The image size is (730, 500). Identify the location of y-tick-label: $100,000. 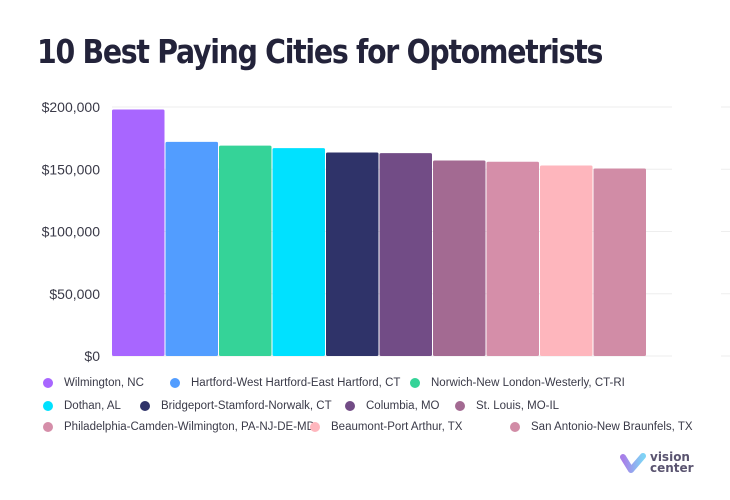
(71, 232).